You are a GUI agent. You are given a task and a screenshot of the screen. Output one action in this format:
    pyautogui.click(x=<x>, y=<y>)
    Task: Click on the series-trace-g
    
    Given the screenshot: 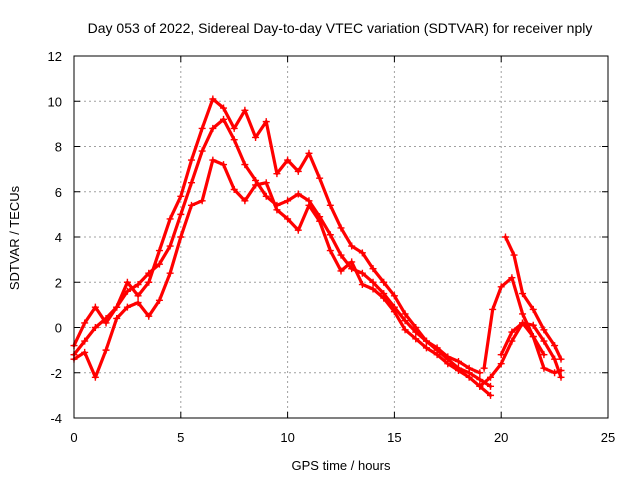 What is the action you would take?
    pyautogui.click(x=522, y=339)
    